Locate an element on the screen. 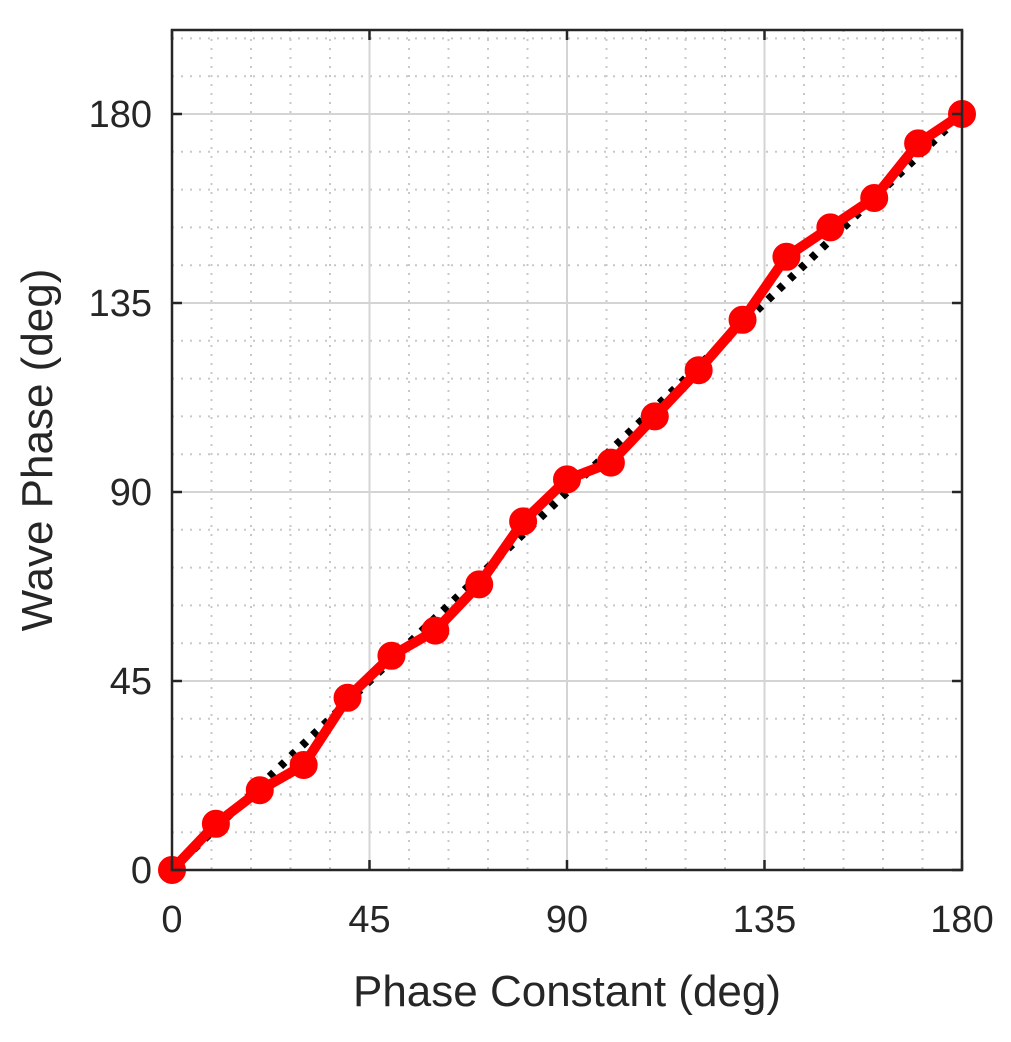 The image size is (1011, 1042). y-axis-label: Wave Phase (deg) is located at coordinates (37, 450).